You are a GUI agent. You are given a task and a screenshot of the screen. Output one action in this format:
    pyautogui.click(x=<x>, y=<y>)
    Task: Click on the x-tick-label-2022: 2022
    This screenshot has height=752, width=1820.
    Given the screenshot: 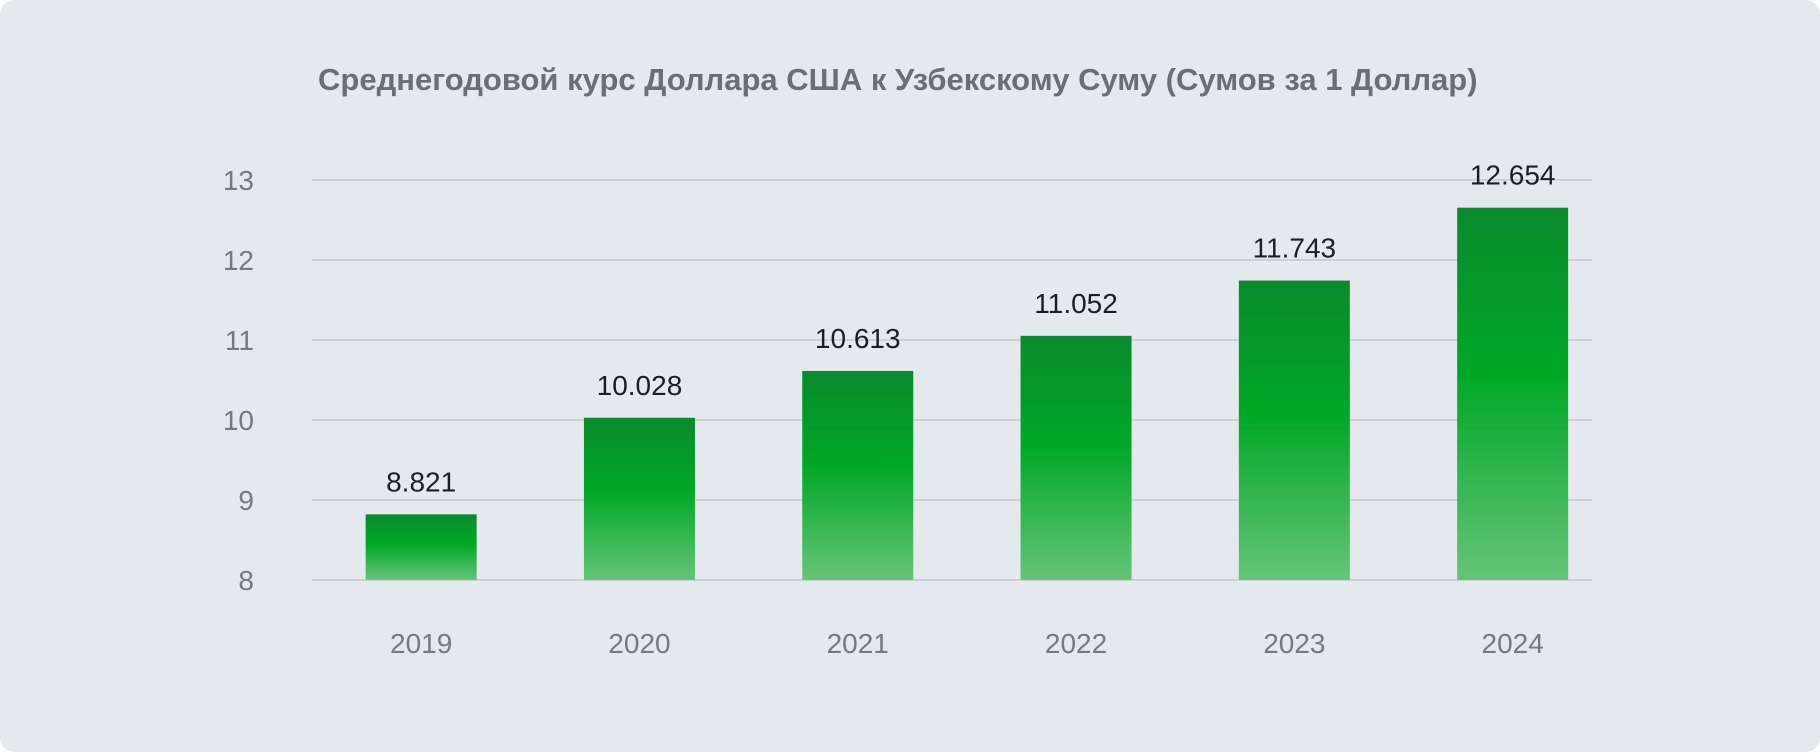 What is the action you would take?
    pyautogui.click(x=1076, y=643)
    